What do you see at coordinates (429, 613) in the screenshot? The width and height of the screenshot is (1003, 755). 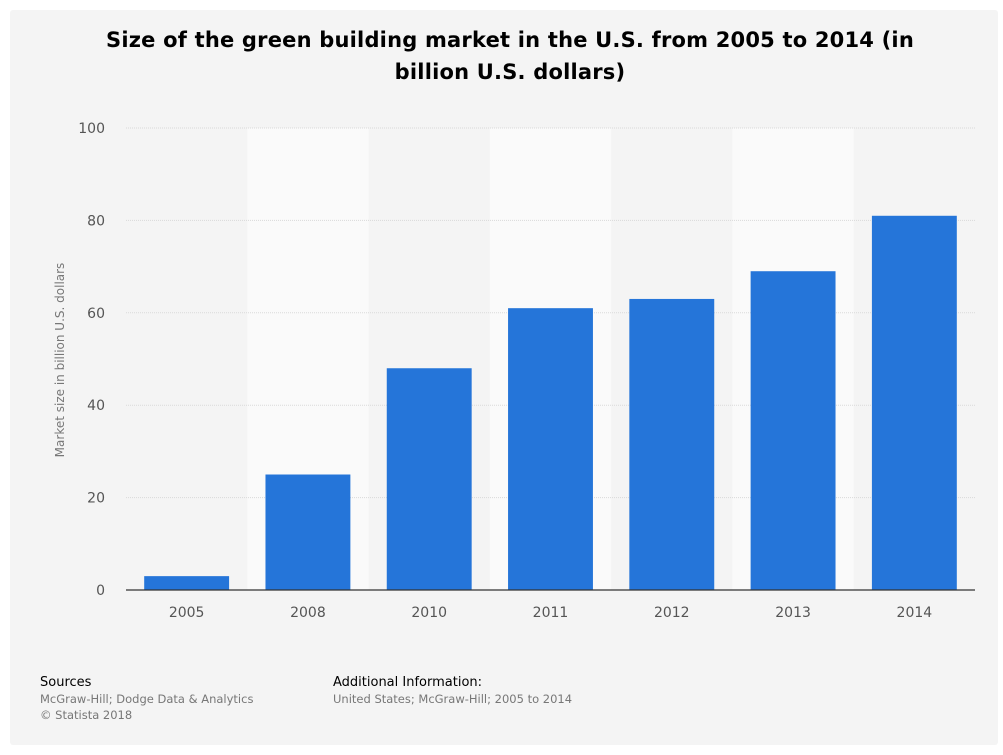 I see `x-tick-label: 2010` at bounding box center [429, 613].